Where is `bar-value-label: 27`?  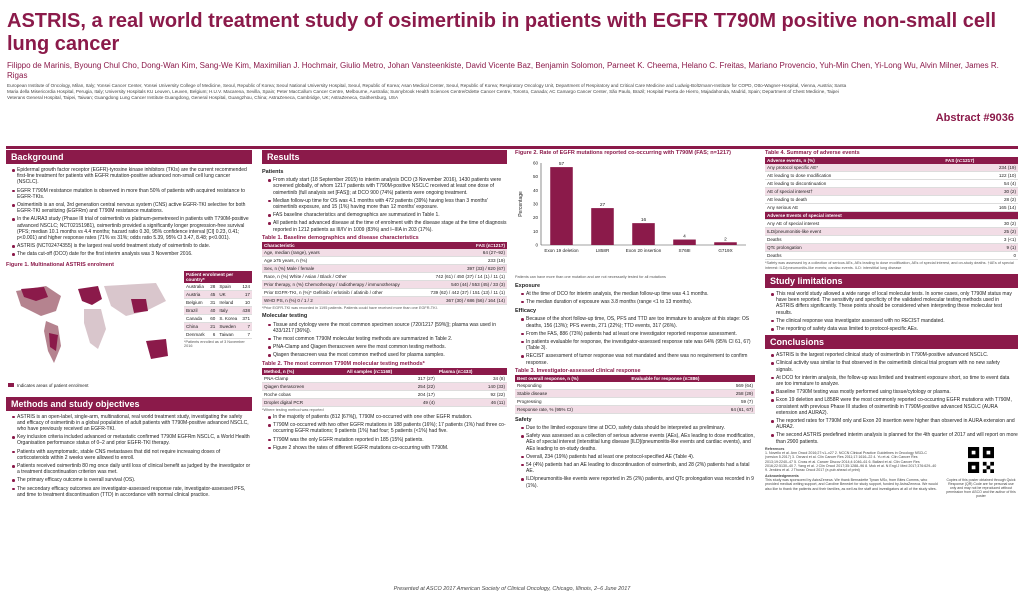 bar-value-label: 27 is located at coordinates (603, 205).